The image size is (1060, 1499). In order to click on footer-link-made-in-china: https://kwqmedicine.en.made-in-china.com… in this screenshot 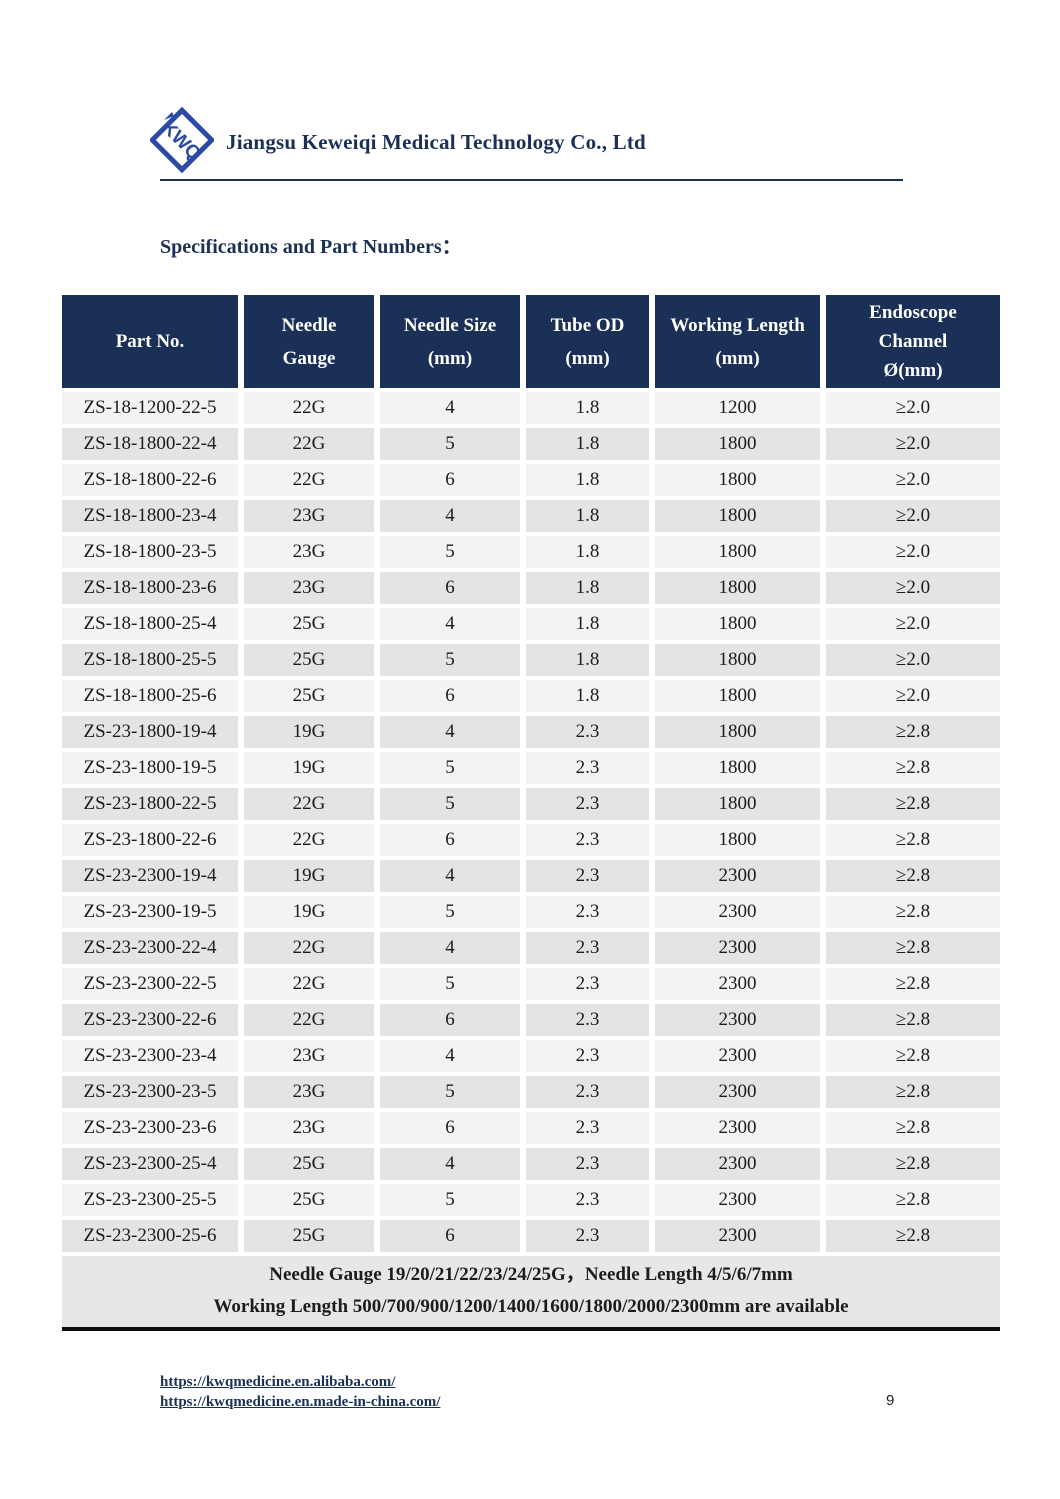, I will do `click(300, 1402)`.